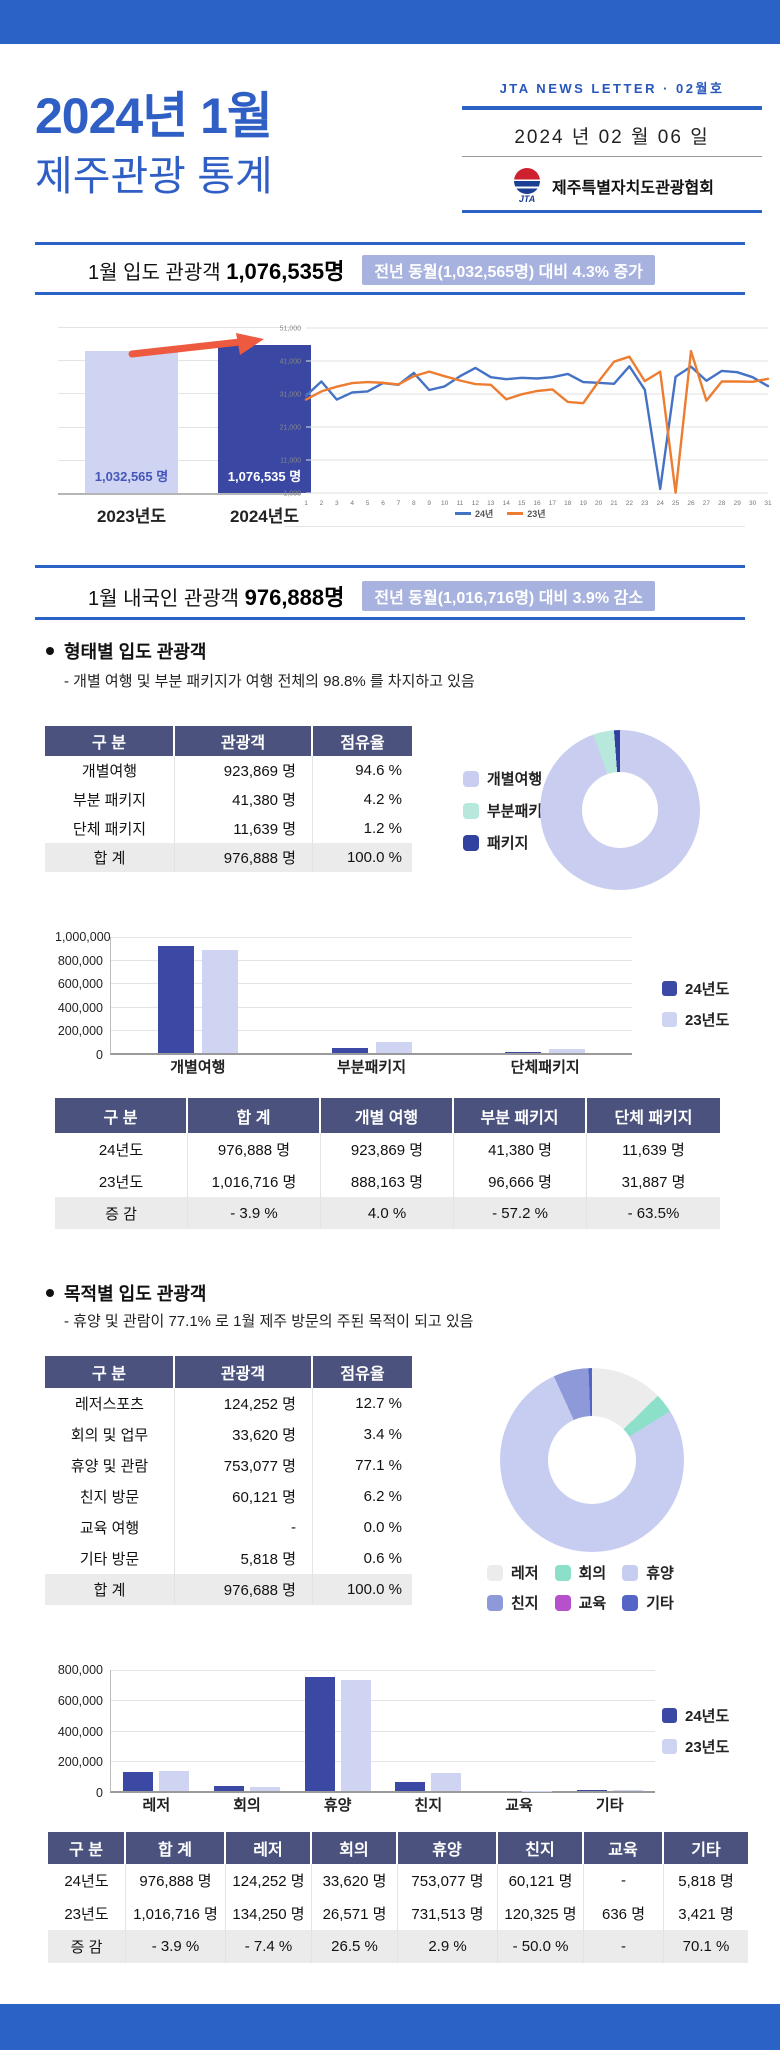 Image resolution: width=780 pixels, height=2050 pixels. I want to click on svg-text: 3, so click(337, 503).